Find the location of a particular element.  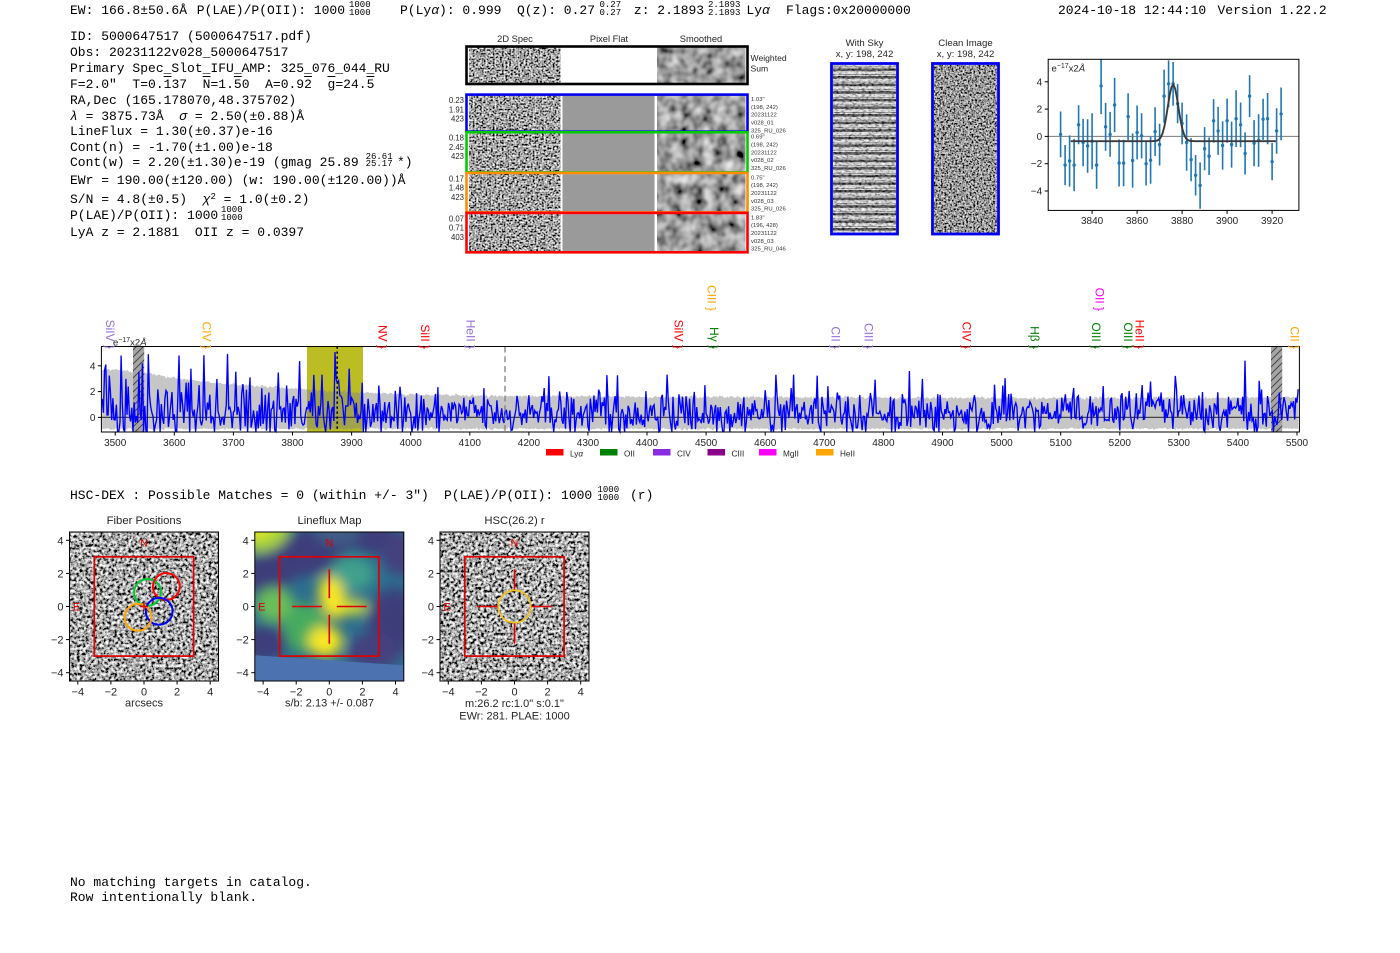

svg-text: 5100 is located at coordinates (1061, 443).